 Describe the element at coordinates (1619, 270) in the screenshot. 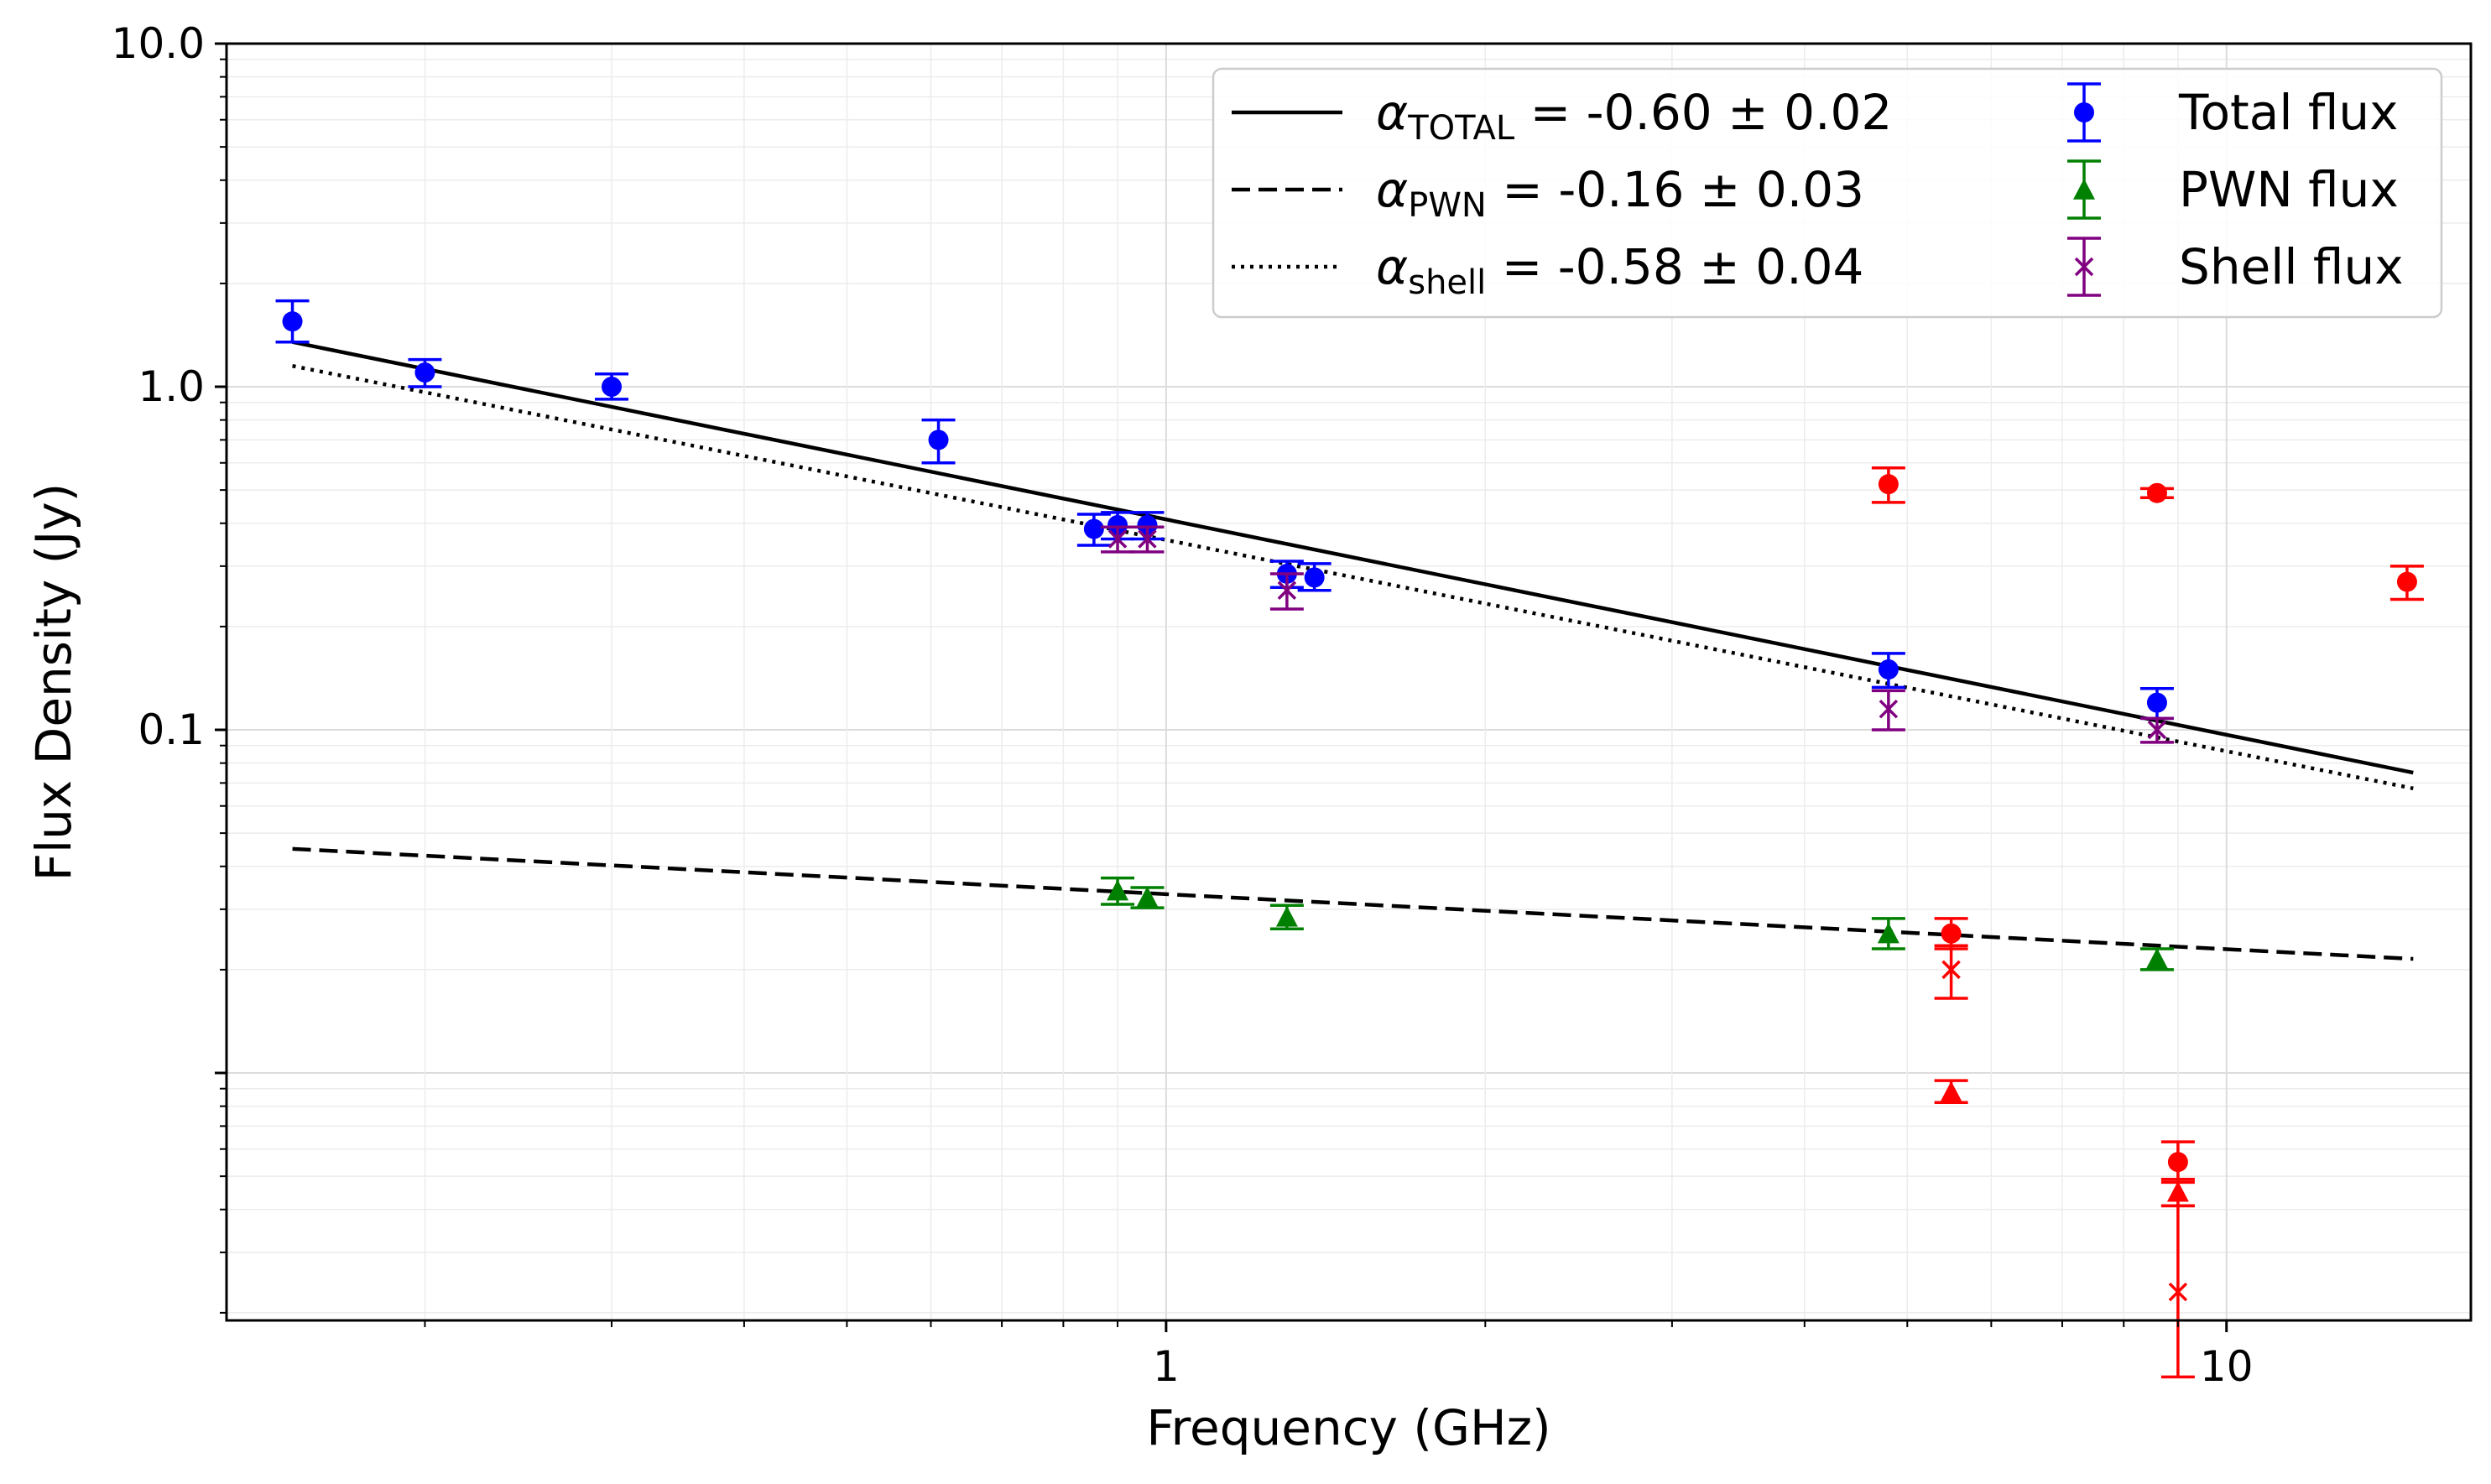

I see `legend-label-shell: αshell = -0.58 ± 0.04` at that location.